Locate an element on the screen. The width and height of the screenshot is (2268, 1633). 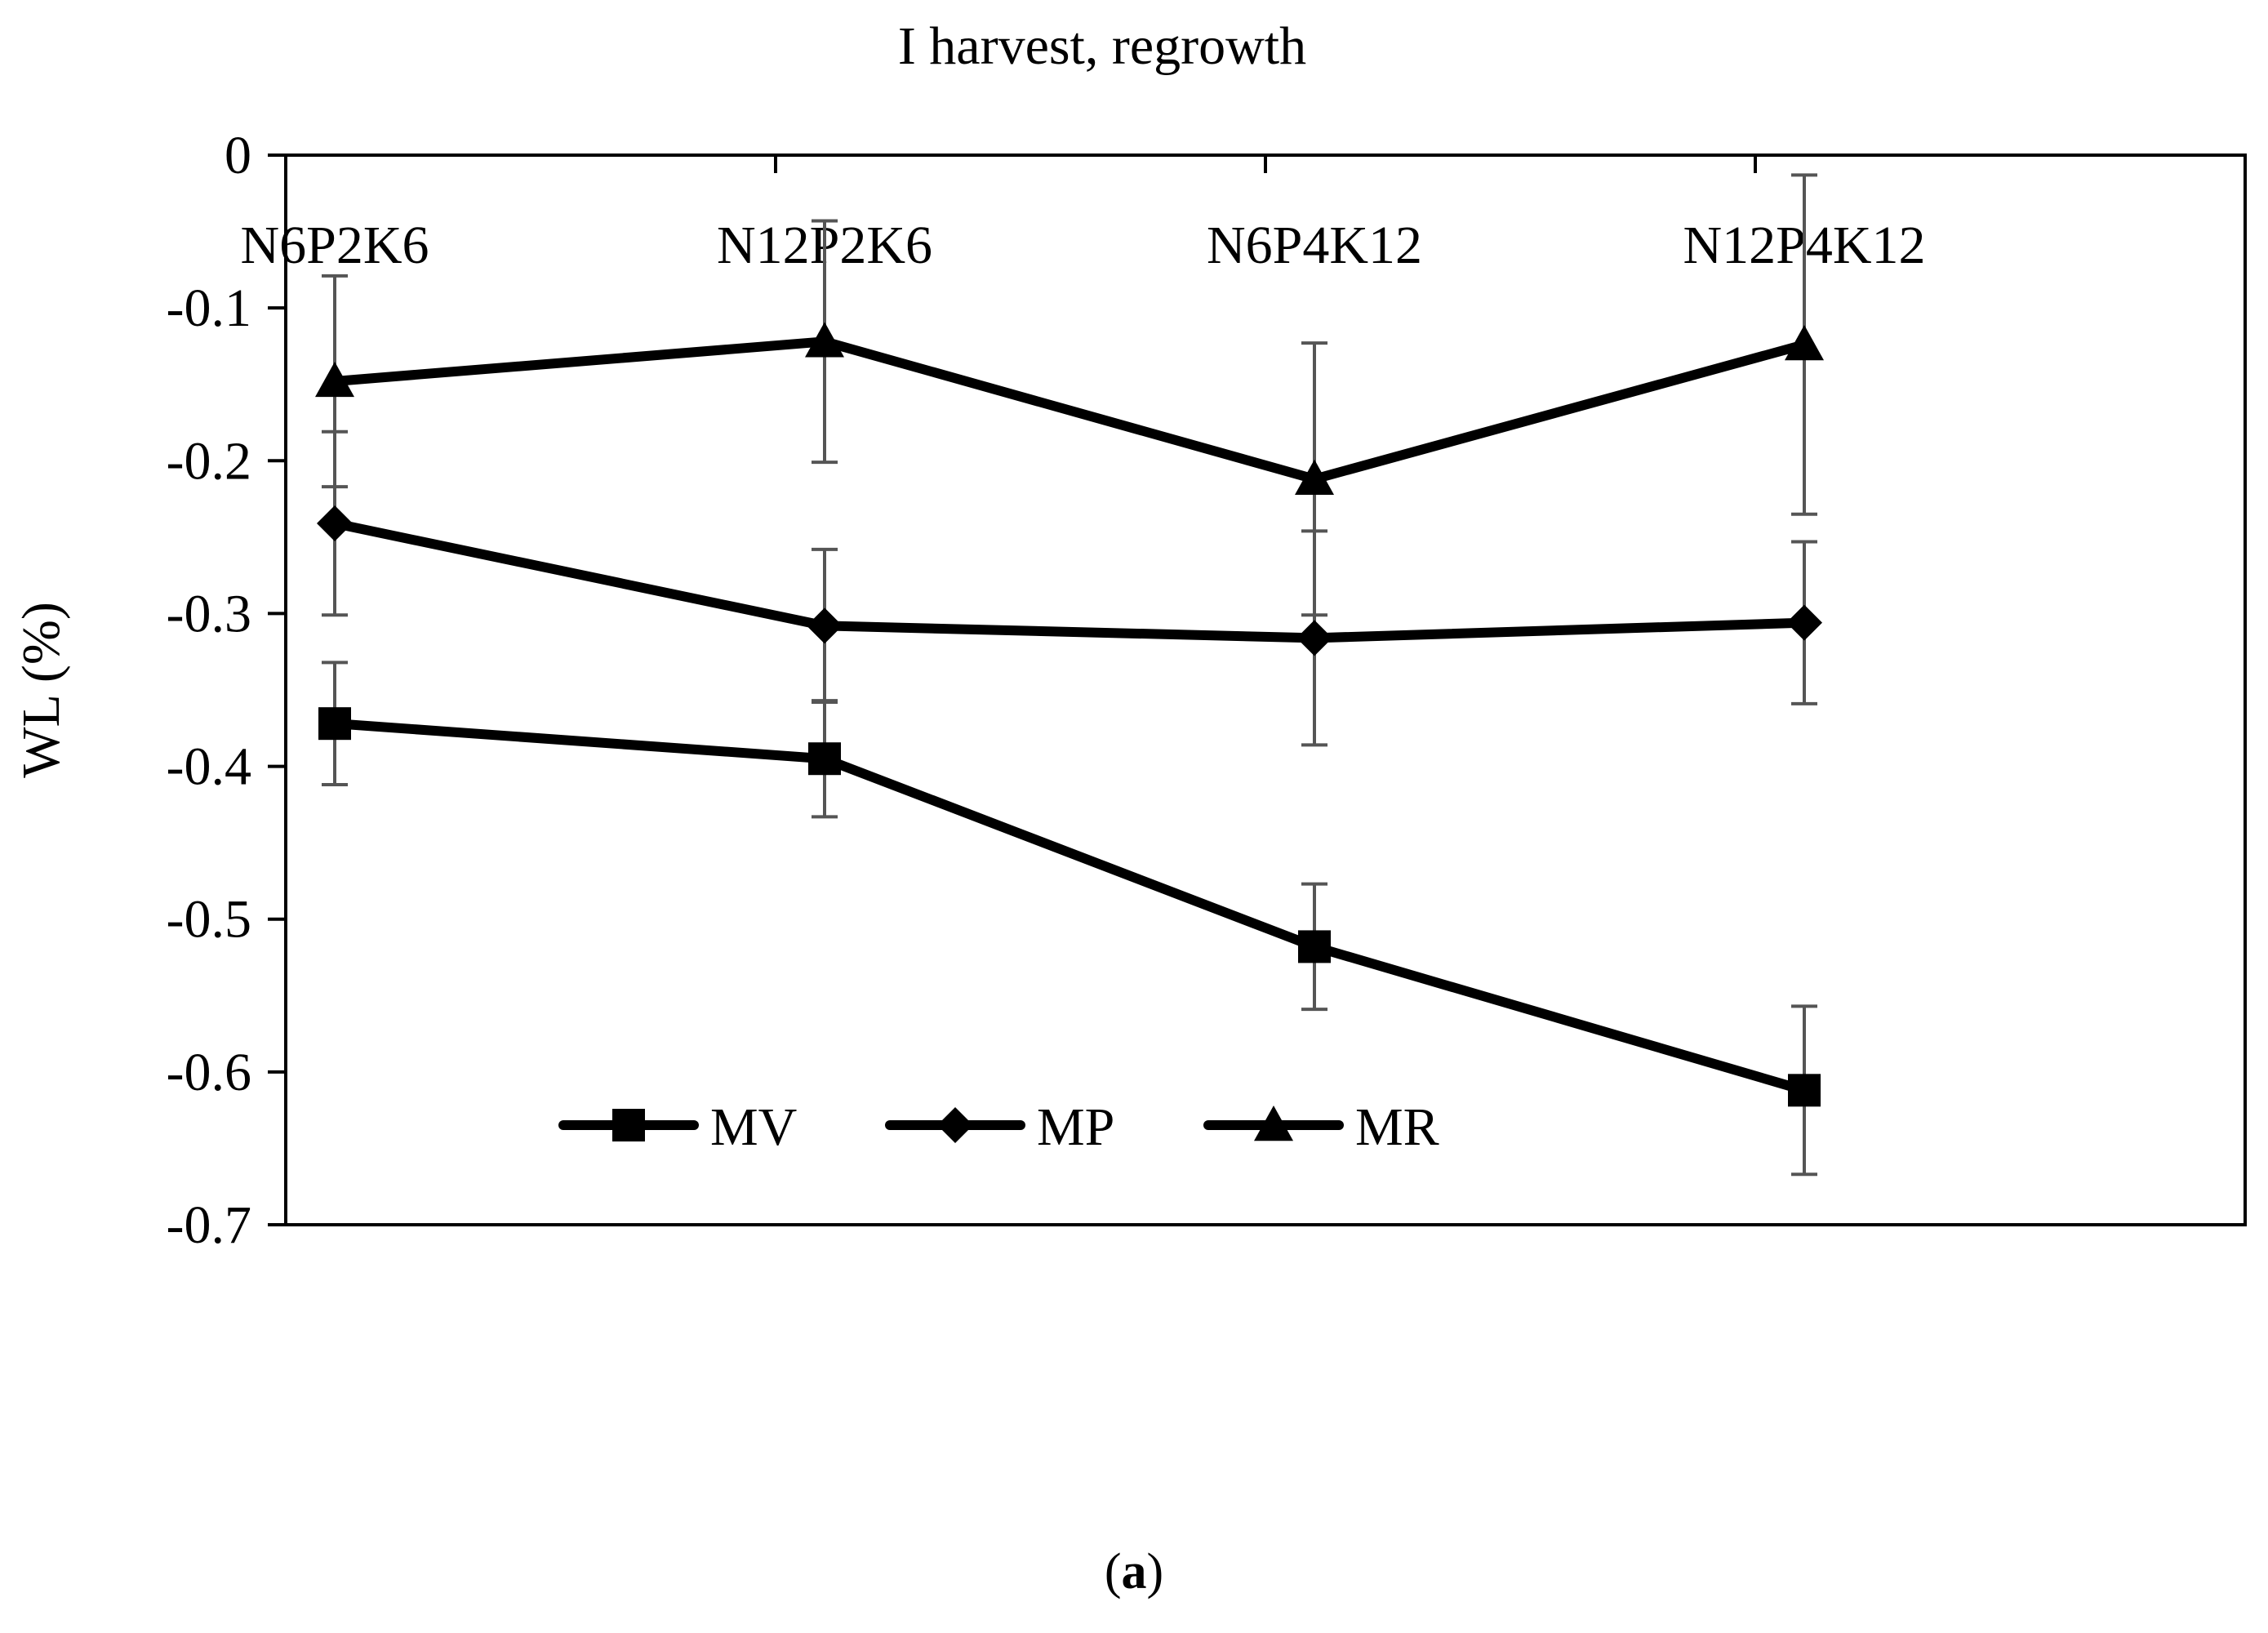
chart-title: I harvest, regrowth is located at coordinates (1102, 46).